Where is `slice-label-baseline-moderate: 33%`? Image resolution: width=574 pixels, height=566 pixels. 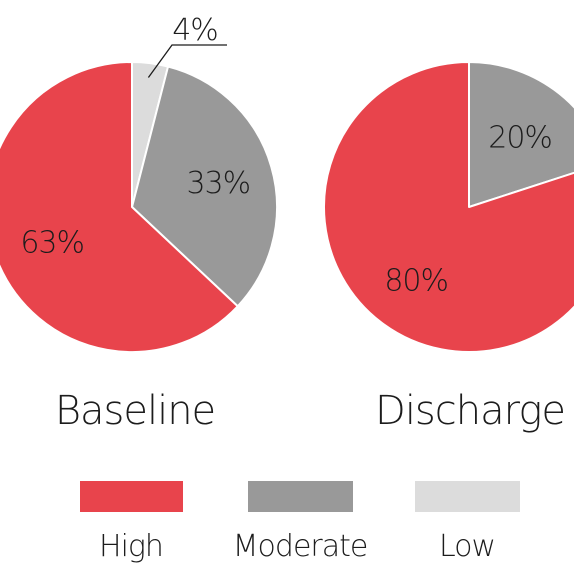
slice-label-baseline-moderate: 33% is located at coordinates (218, 183).